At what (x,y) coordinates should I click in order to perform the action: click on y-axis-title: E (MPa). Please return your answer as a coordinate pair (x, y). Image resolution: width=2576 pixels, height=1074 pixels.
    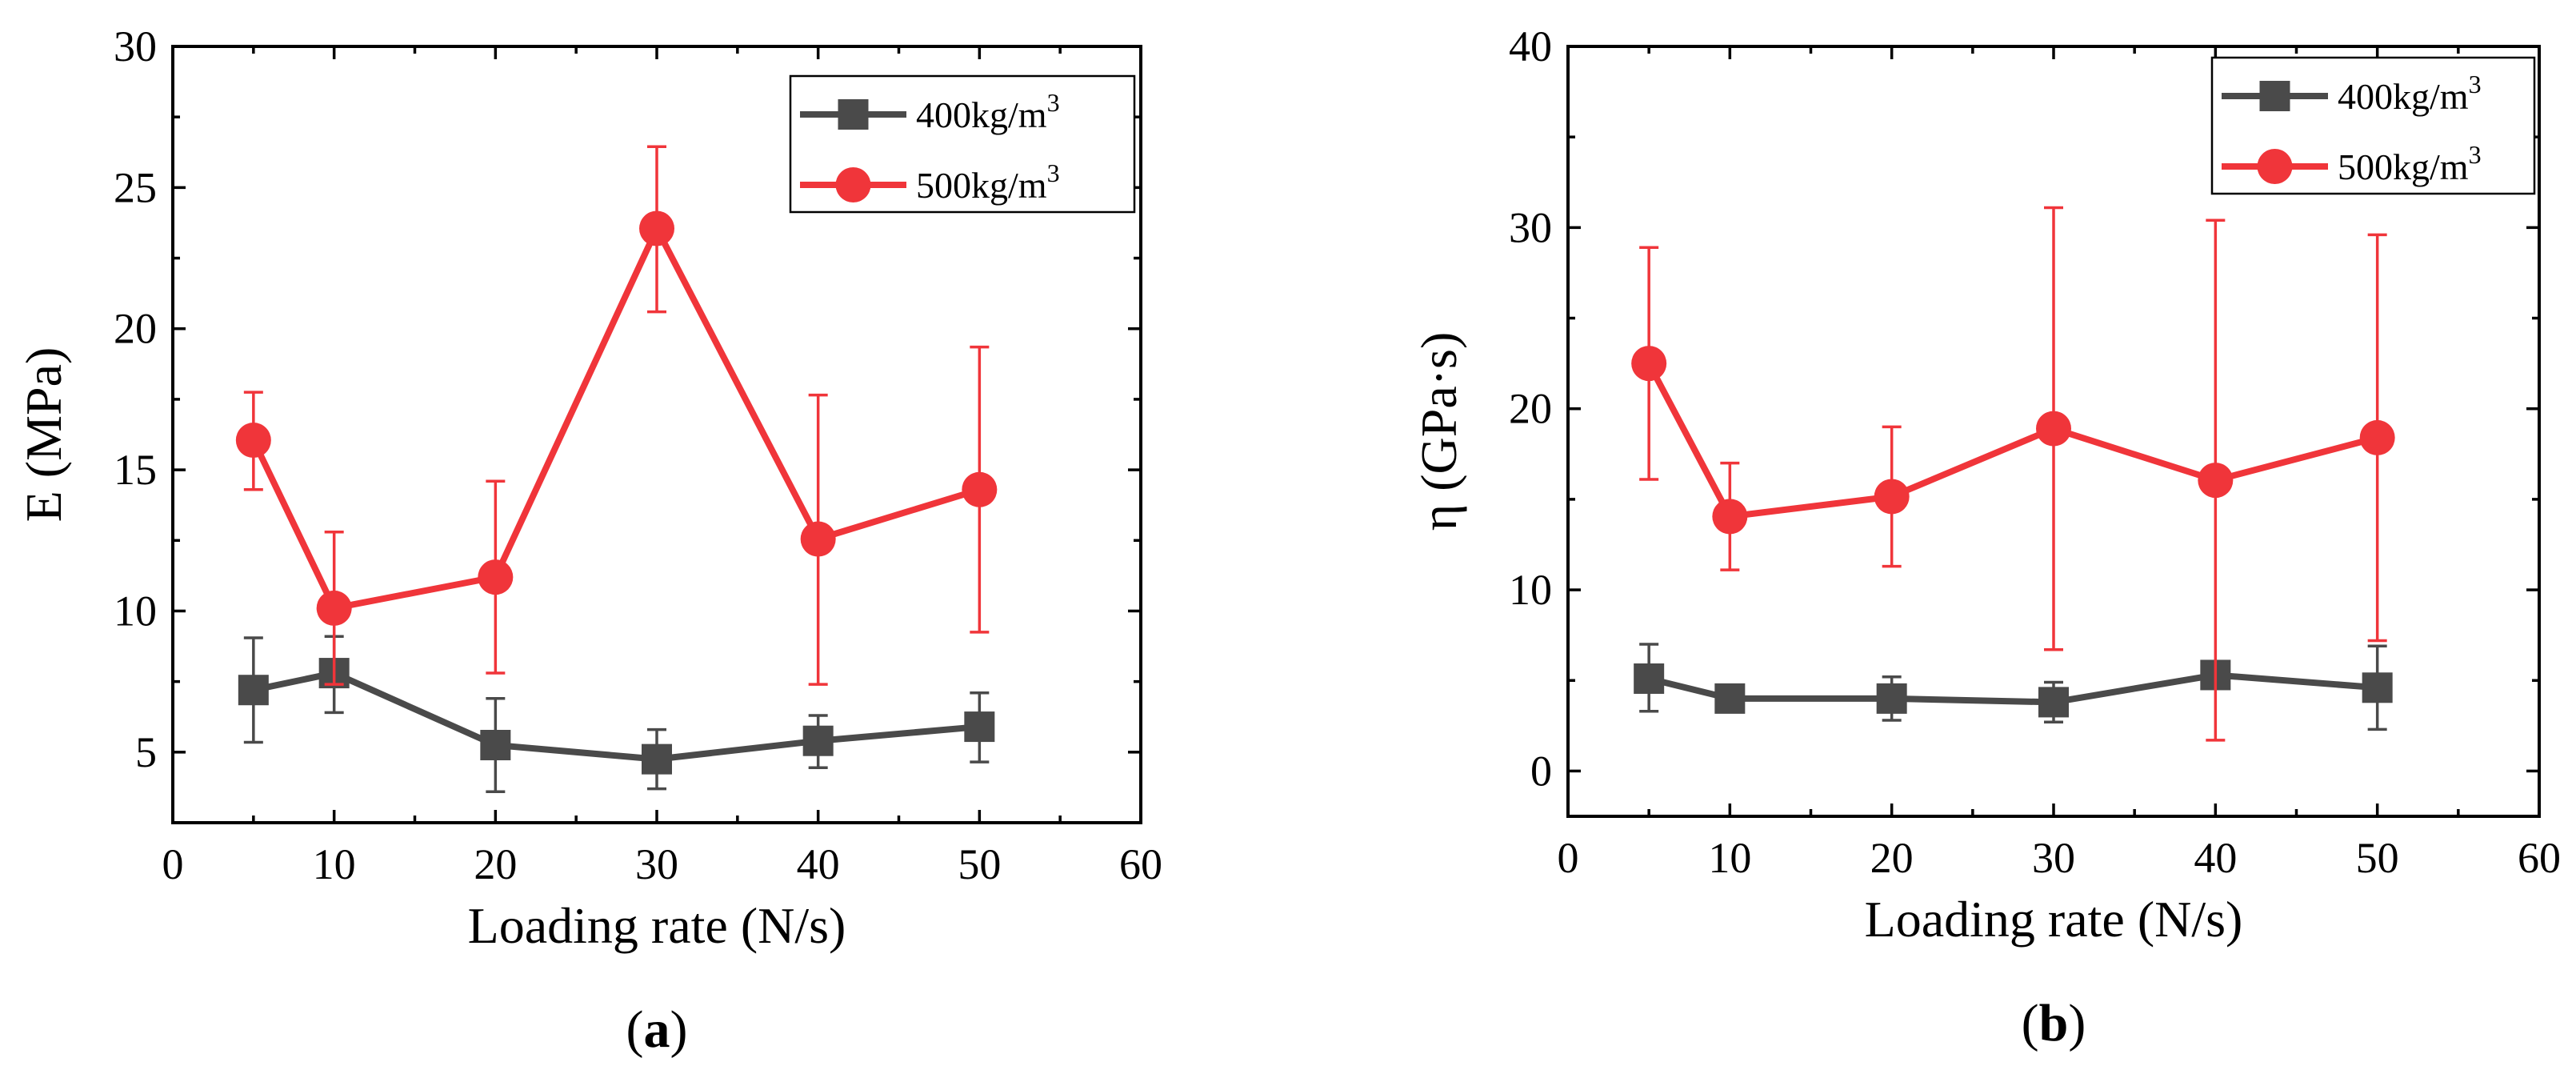
    Looking at the image, I should click on (43, 435).